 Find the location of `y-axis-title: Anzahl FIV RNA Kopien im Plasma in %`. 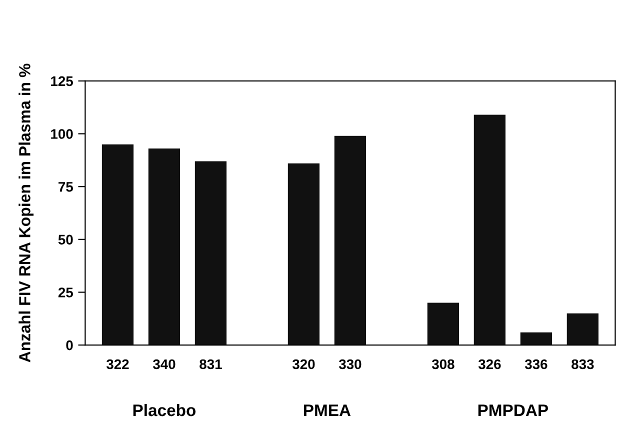

y-axis-title: Anzahl FIV RNA Kopien im Plasma in % is located at coordinates (26, 213).